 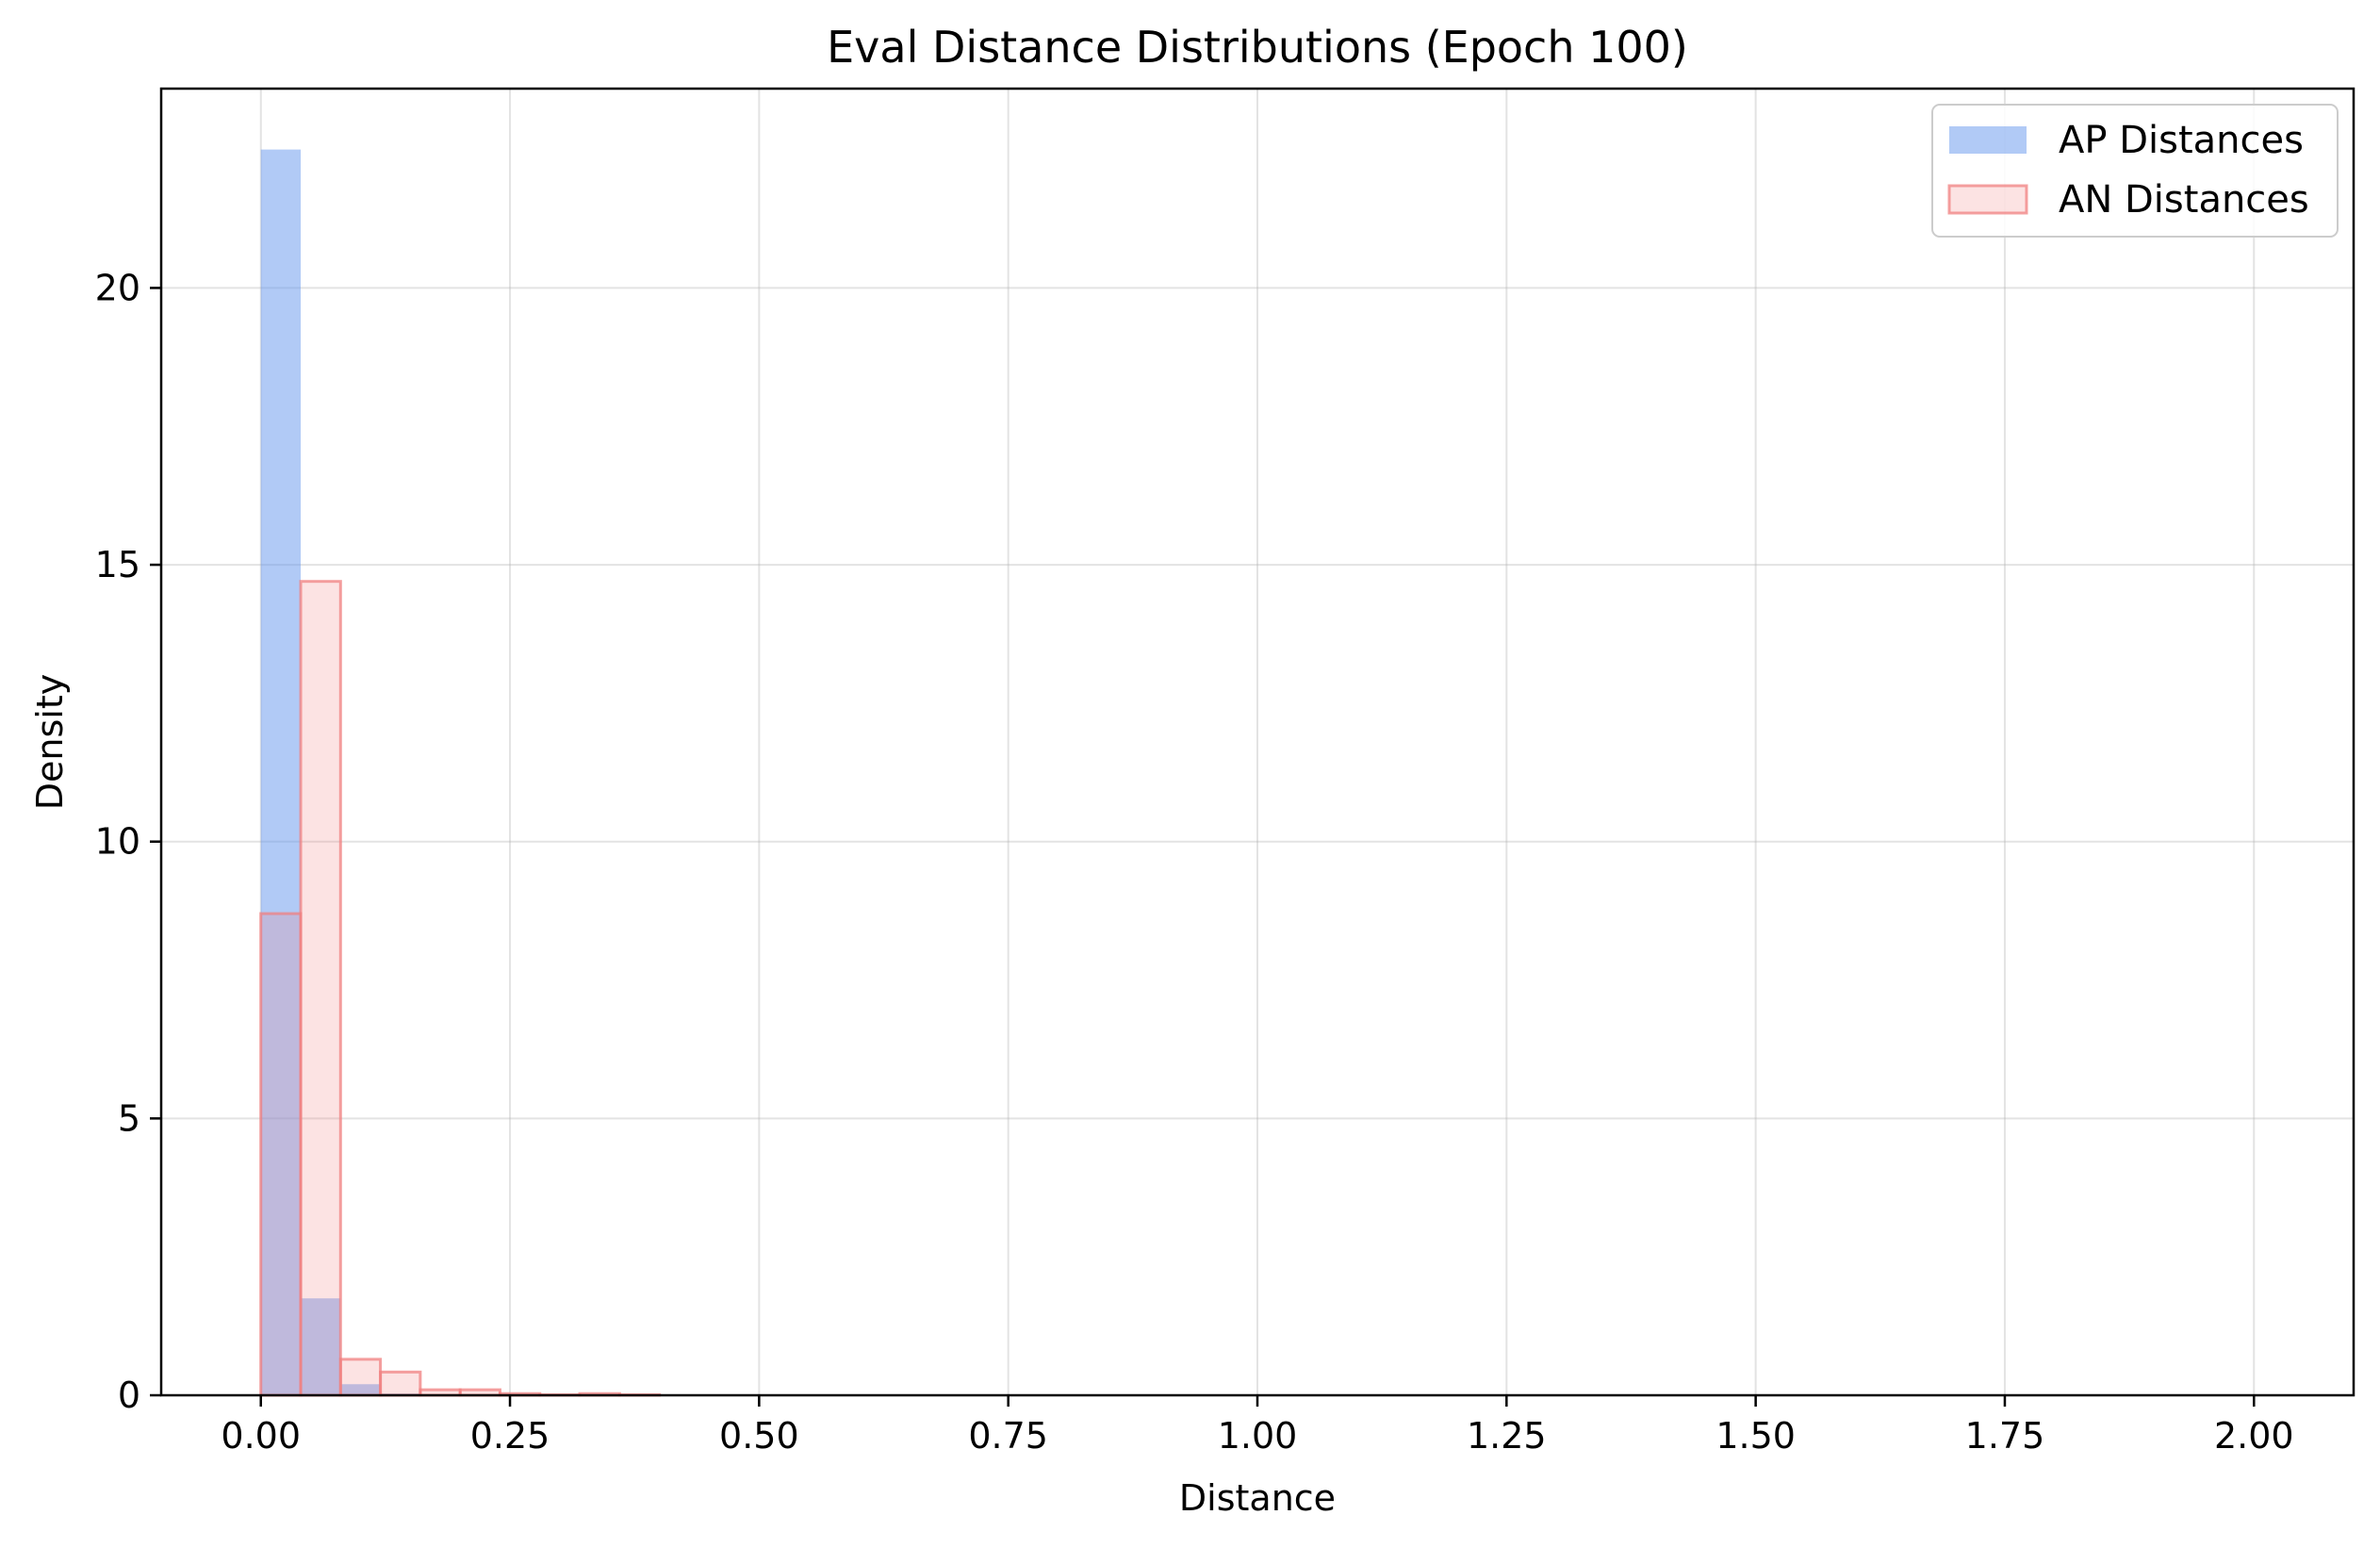 What do you see at coordinates (2181, 140) in the screenshot?
I see `legend-label-ap: AP Distances` at bounding box center [2181, 140].